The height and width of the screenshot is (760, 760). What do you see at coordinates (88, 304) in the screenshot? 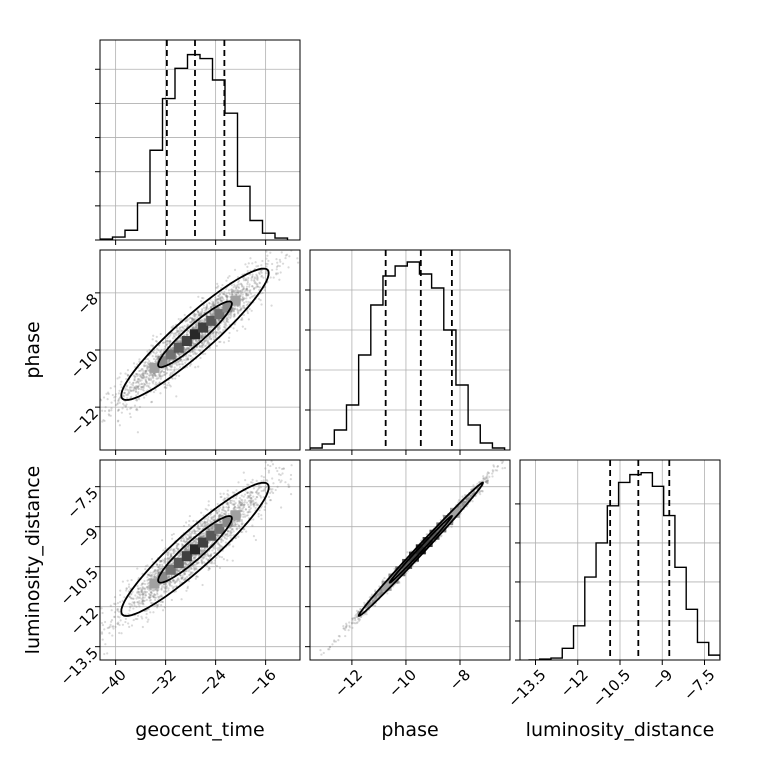
I see `y-tick-label: −8` at bounding box center [88, 304].